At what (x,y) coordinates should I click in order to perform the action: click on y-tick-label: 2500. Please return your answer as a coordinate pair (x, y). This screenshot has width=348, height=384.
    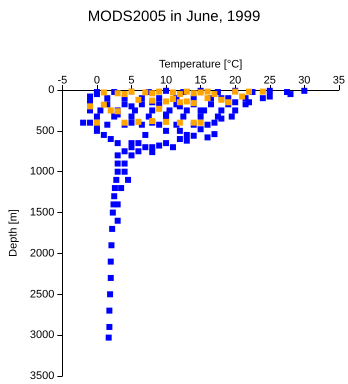
    Looking at the image, I should click on (42, 294).